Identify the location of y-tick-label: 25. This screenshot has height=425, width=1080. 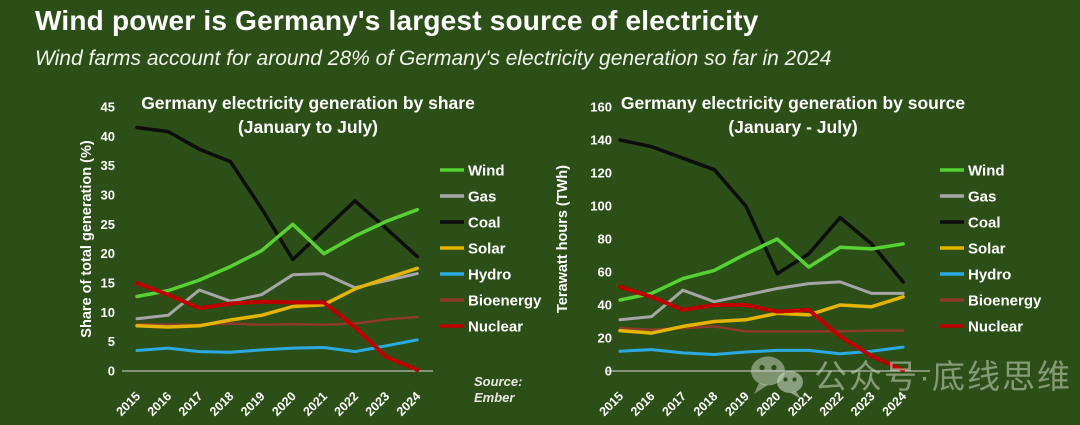
(108, 224).